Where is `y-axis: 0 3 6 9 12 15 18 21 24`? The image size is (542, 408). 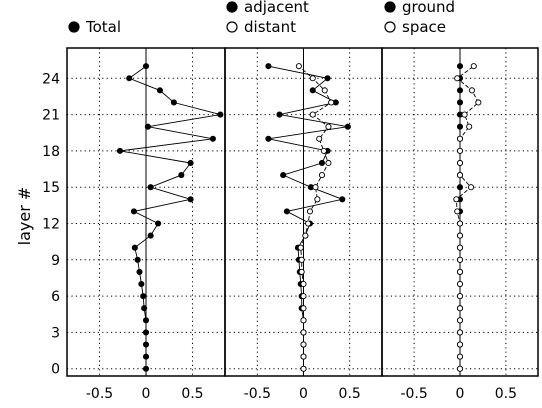 y-axis: 0 3 6 9 12 15 18 21 24 is located at coordinates (51, 224).